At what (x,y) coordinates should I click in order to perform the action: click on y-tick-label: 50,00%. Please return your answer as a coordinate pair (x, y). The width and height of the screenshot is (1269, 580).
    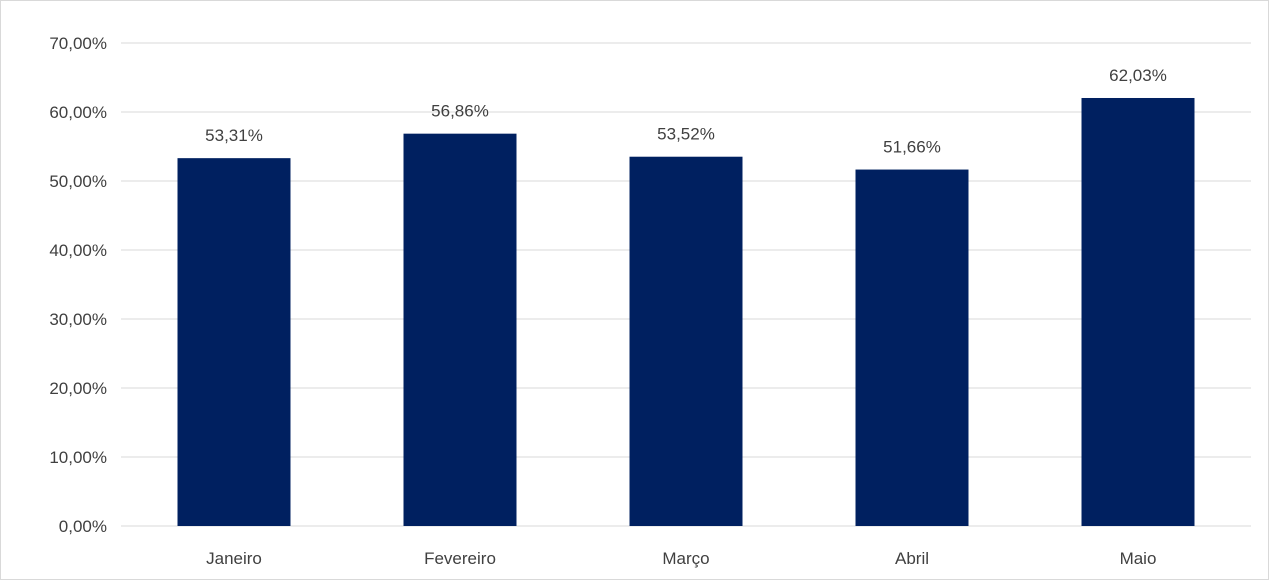
    Looking at the image, I should click on (78, 181).